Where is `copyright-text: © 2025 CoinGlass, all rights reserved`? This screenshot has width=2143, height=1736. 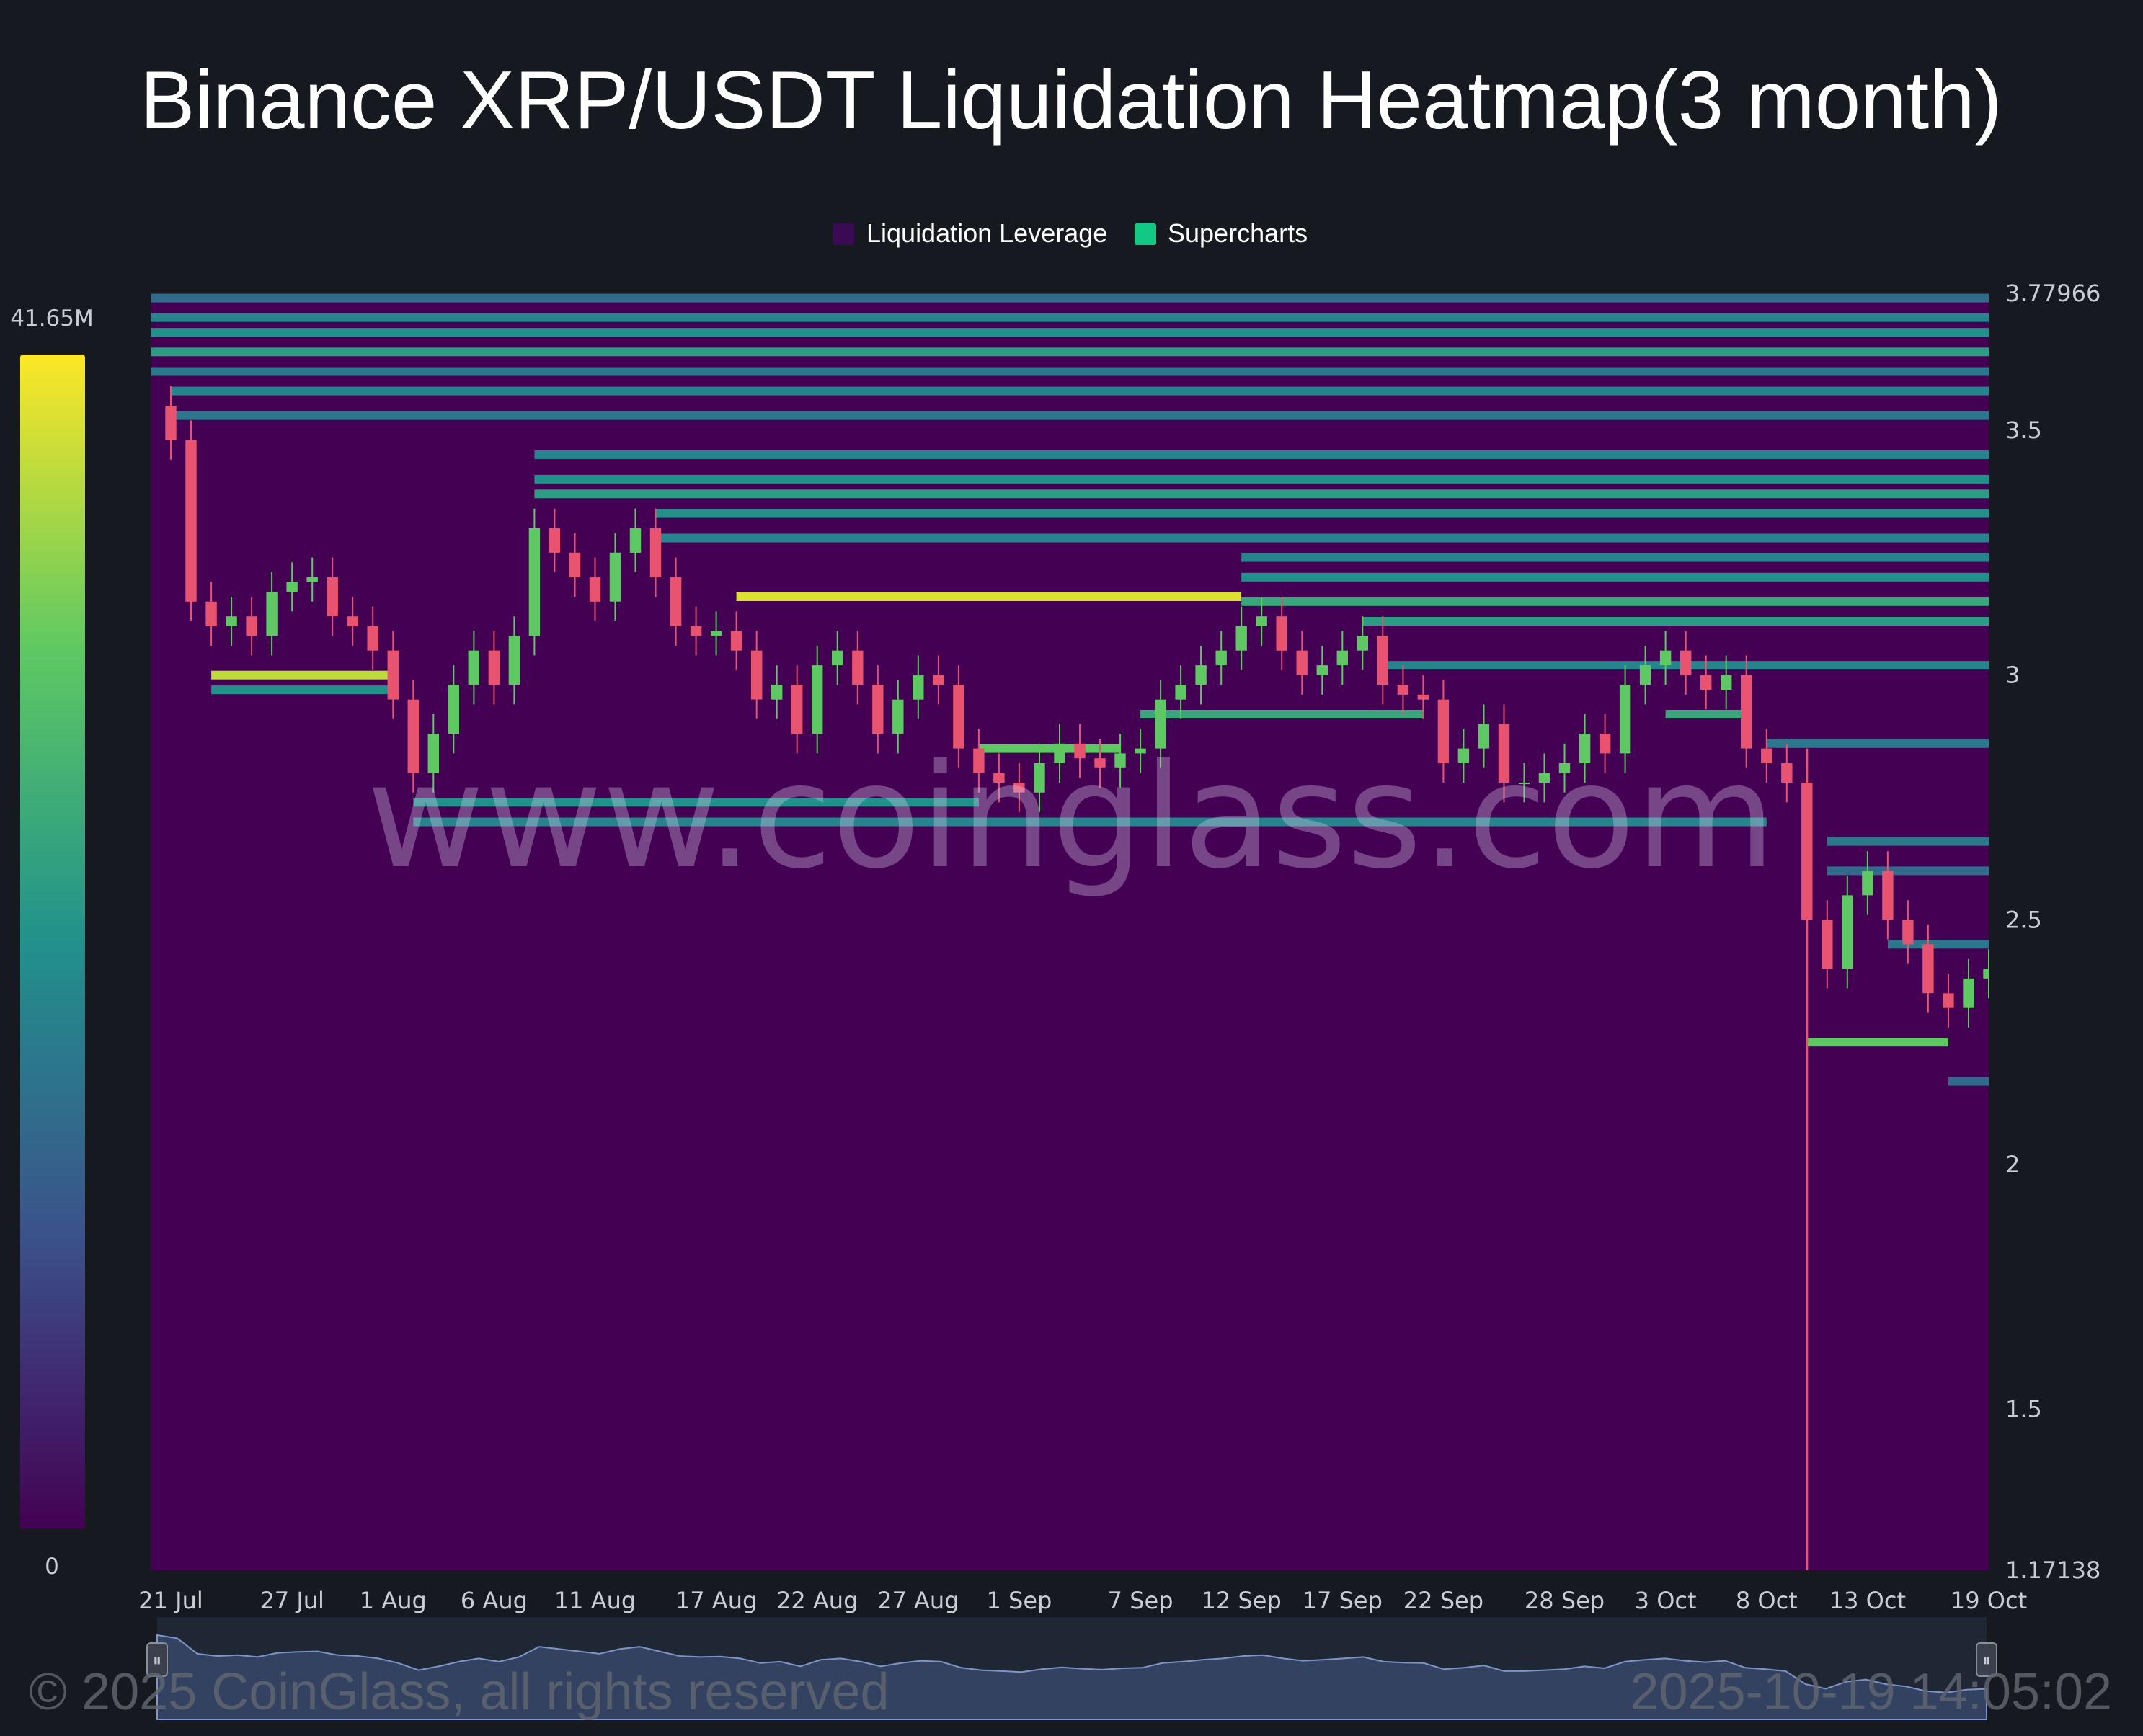
copyright-text: © 2025 CoinGlass, all rights reserved is located at coordinates (459, 1692).